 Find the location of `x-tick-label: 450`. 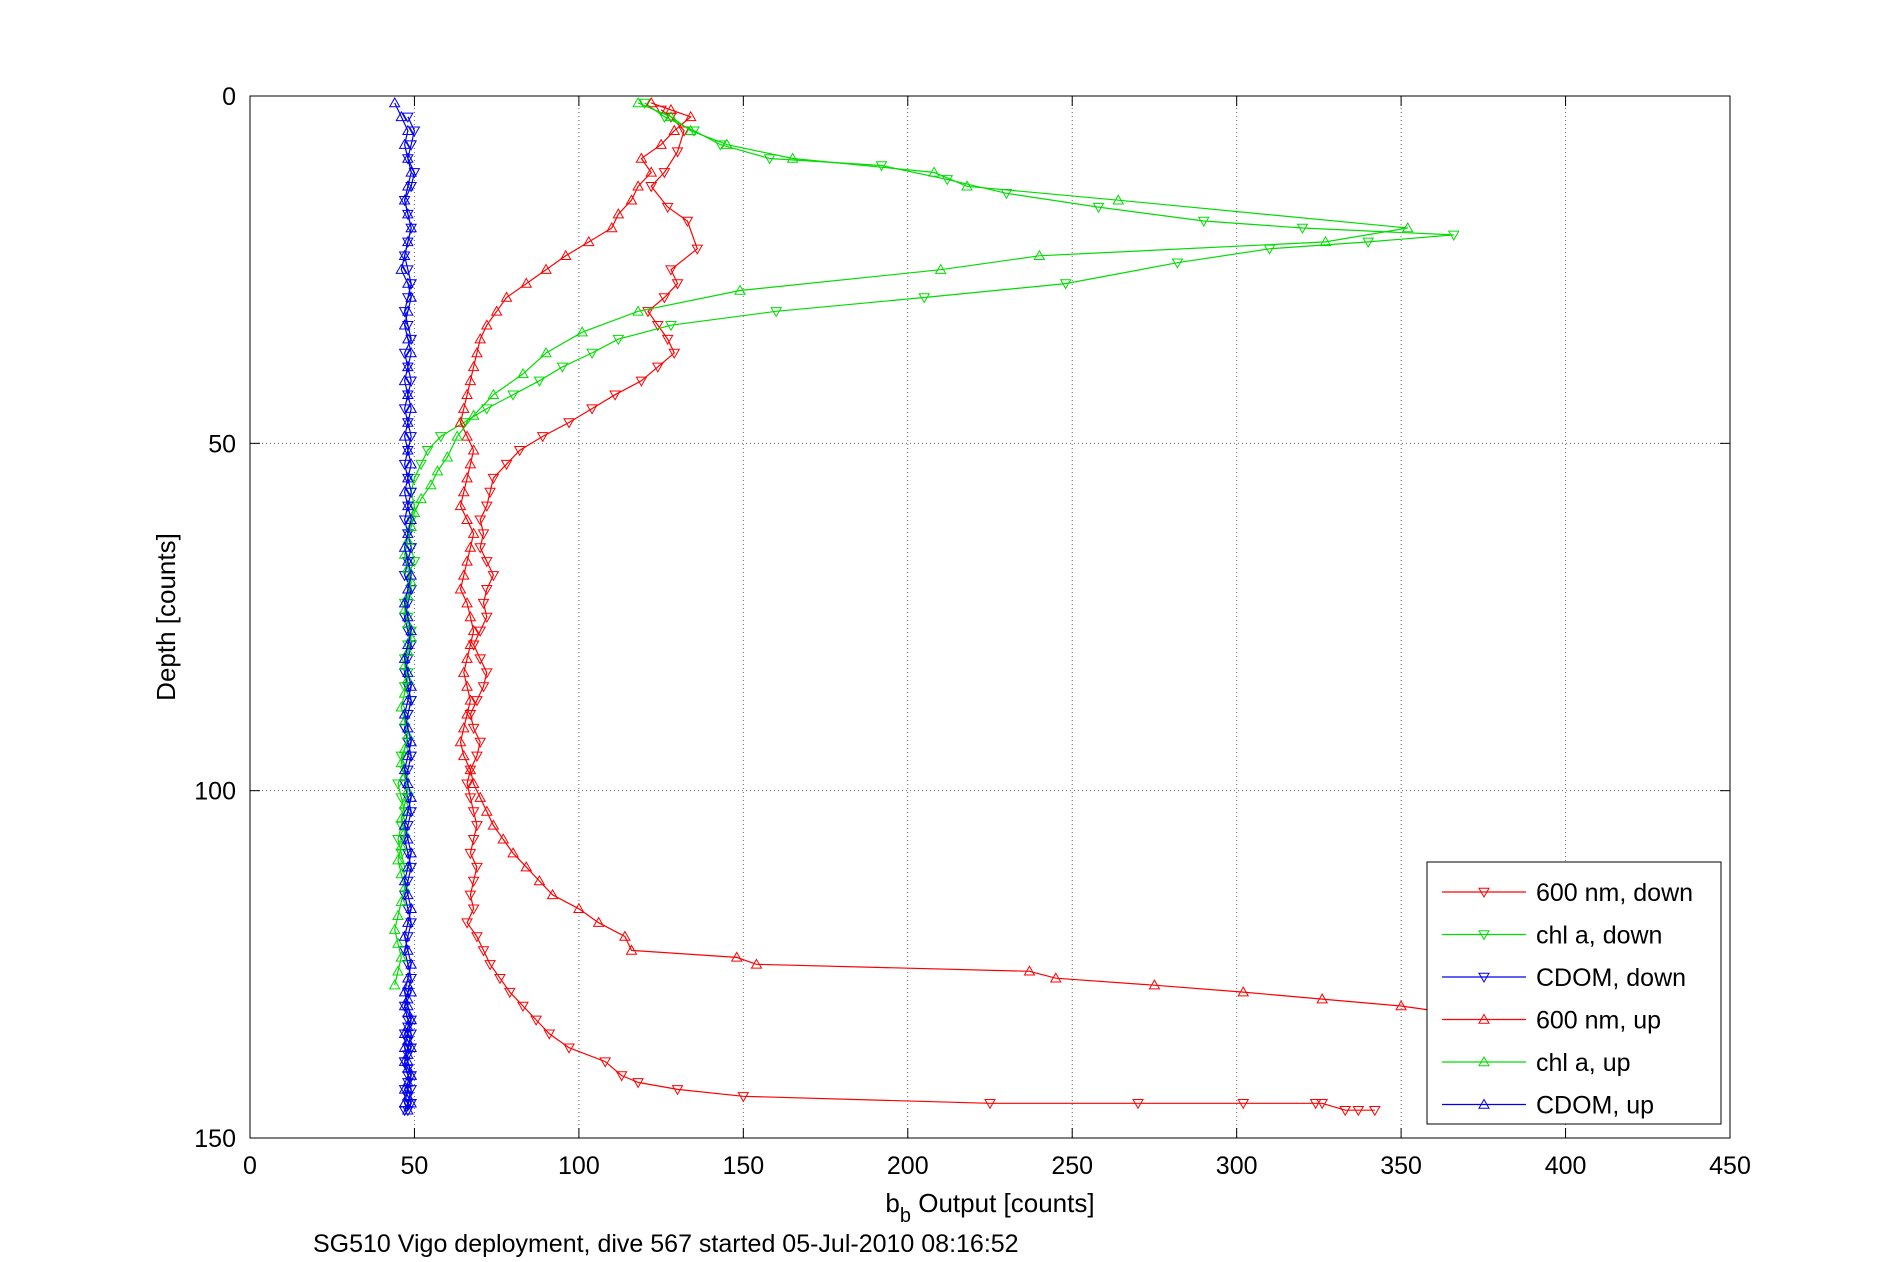

x-tick-label: 450 is located at coordinates (1730, 1166).